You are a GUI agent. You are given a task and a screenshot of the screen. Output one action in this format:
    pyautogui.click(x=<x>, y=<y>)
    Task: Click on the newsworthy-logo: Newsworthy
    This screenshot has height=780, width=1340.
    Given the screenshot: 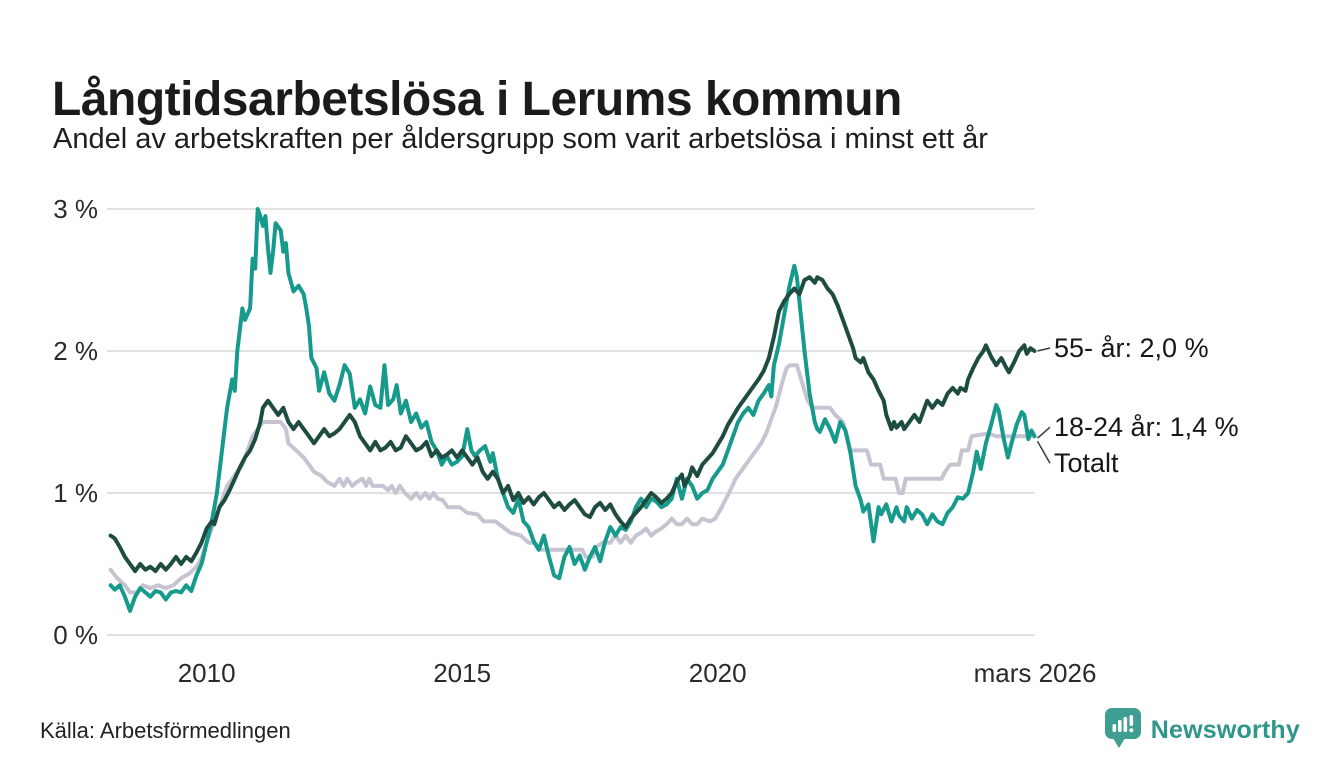 What is the action you would take?
    pyautogui.click(x=1202, y=730)
    